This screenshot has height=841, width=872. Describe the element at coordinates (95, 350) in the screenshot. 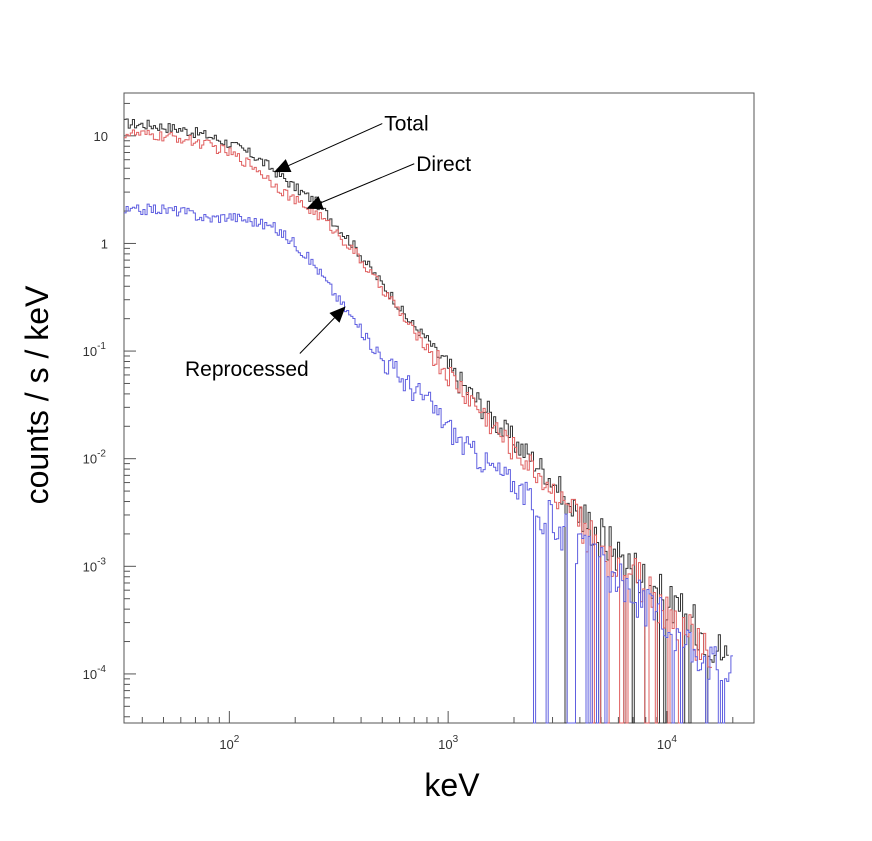

I see `y-tick-label: 10⁻¹` at that location.